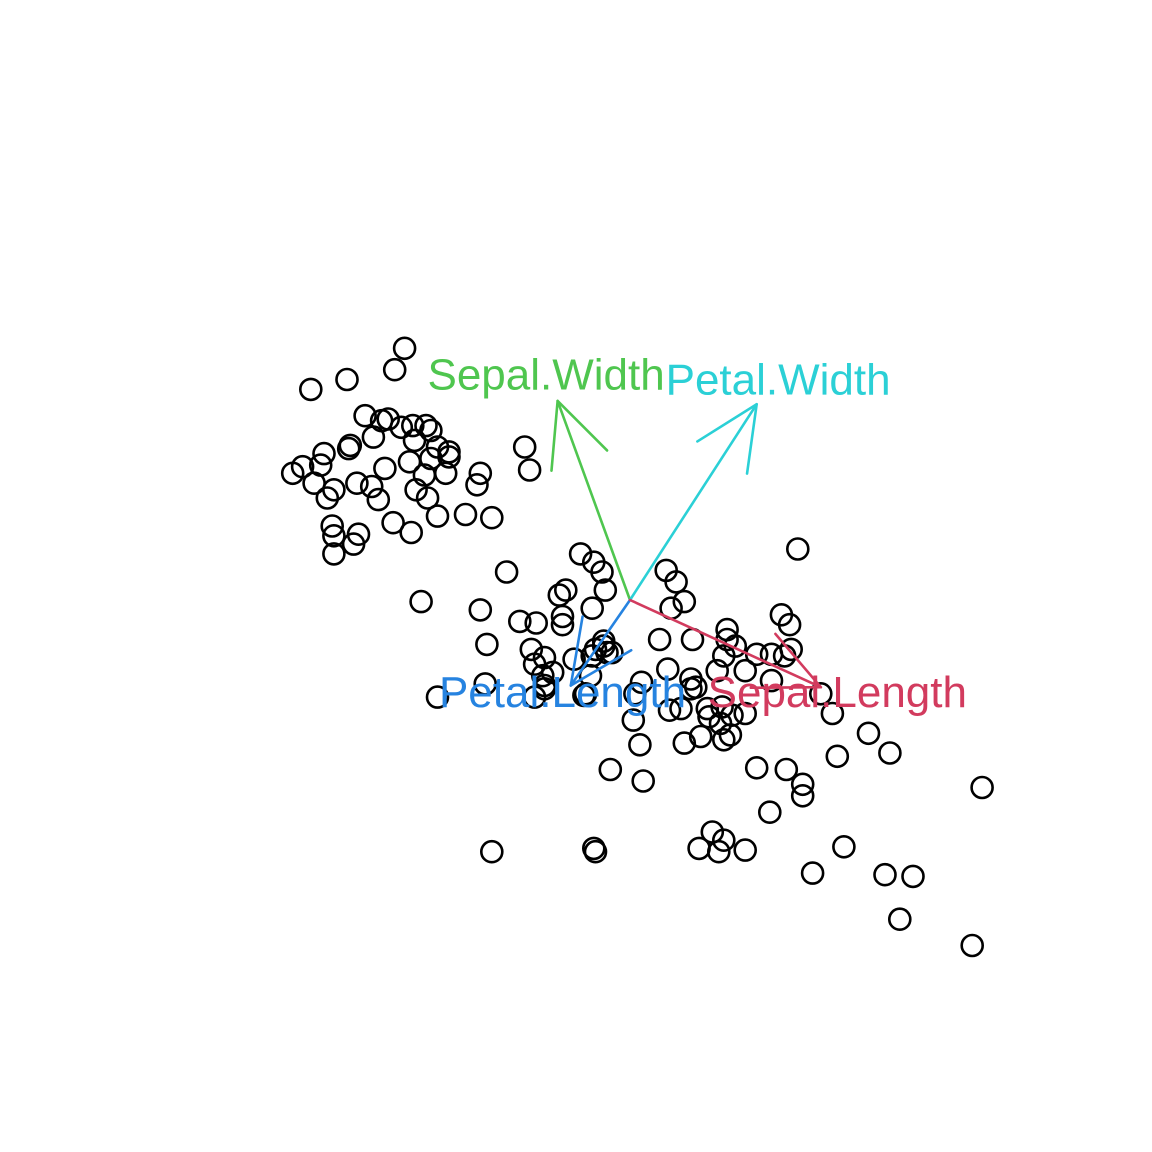 This screenshot has height=1152, width=1152. I want to click on vector-arrowhead-petal-length, so click(601, 651).